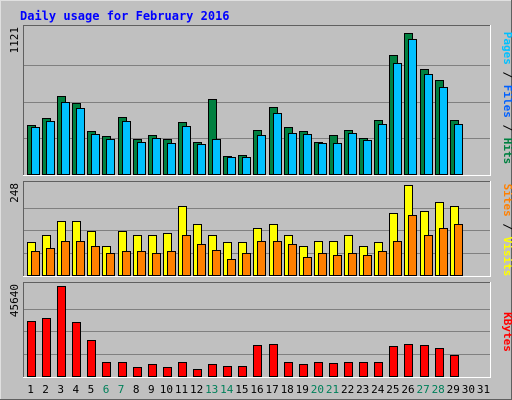 The height and width of the screenshot is (400, 512). I want to click on x-tick-day-15: 15, so click(241, 389).